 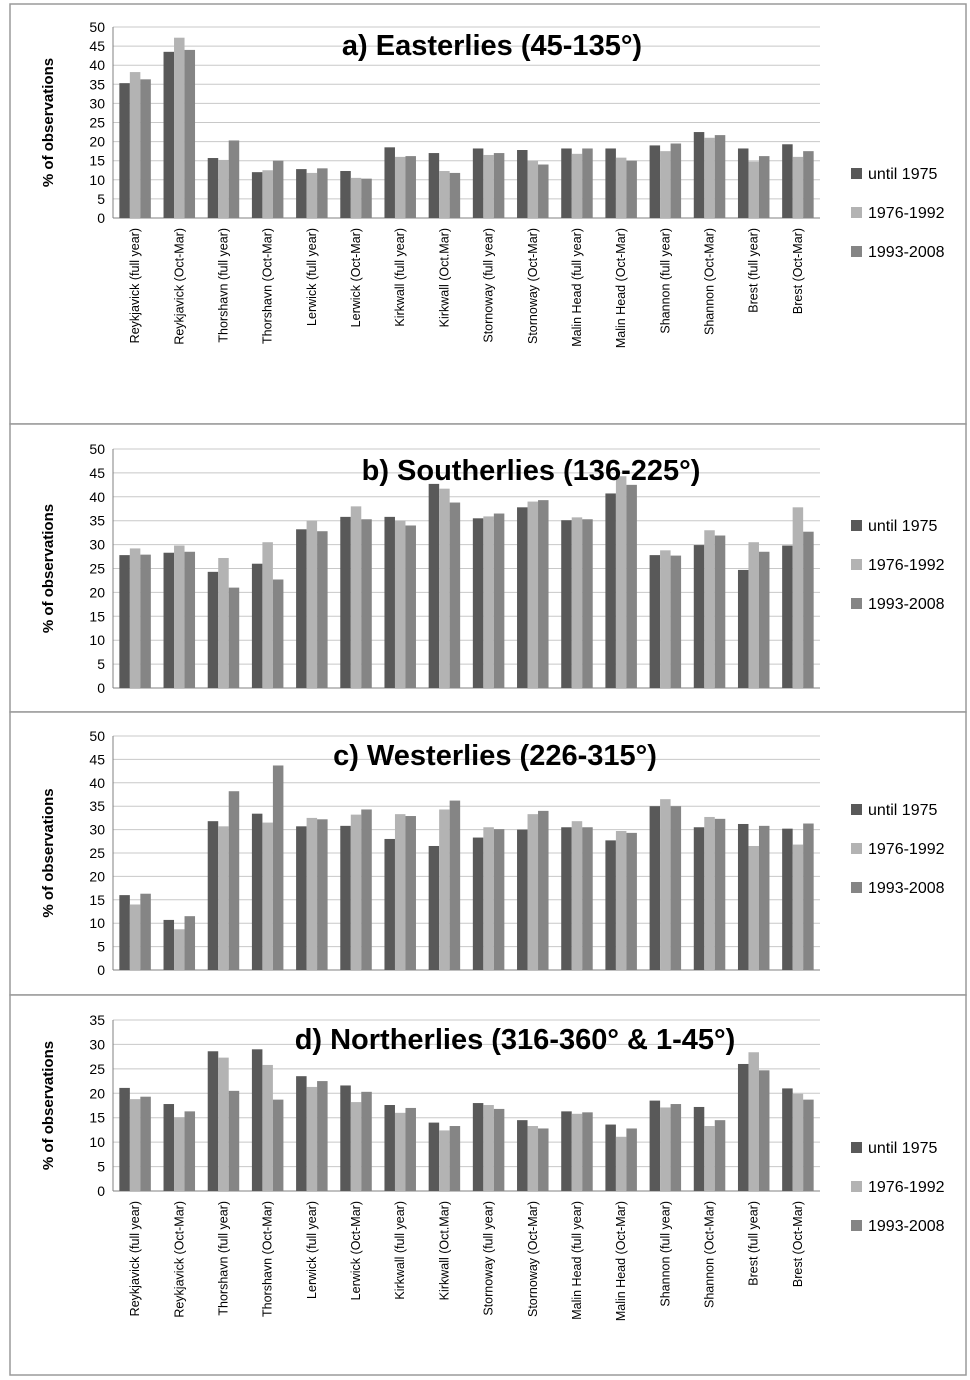 I want to click on panel-d-legend-label: 1993-2008, so click(x=906, y=1226).